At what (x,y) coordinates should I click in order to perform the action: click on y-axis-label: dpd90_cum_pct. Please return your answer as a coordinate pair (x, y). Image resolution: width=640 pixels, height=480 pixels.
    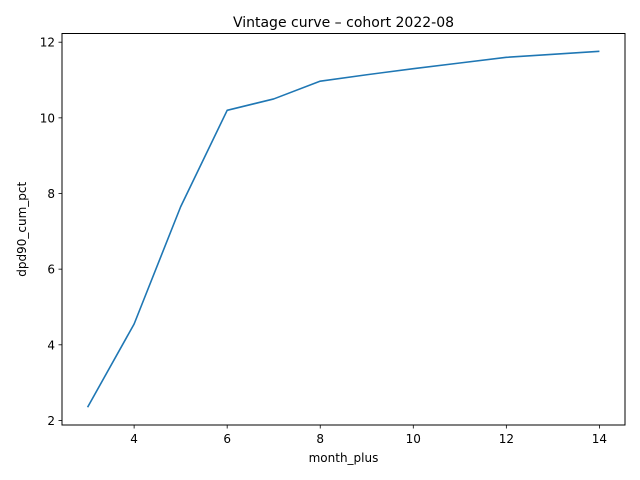
    Looking at the image, I should click on (22, 228).